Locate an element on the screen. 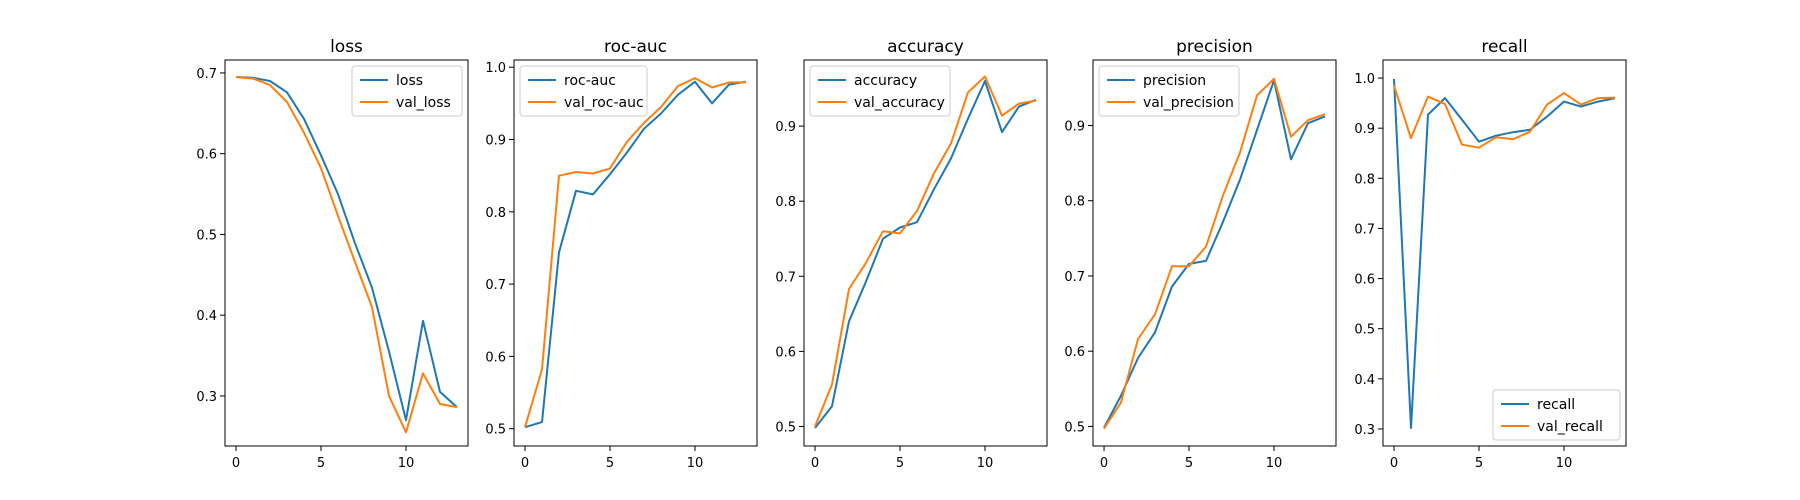 This screenshot has width=1800, height=500. series-line-val_accuracy is located at coordinates (925, 251).